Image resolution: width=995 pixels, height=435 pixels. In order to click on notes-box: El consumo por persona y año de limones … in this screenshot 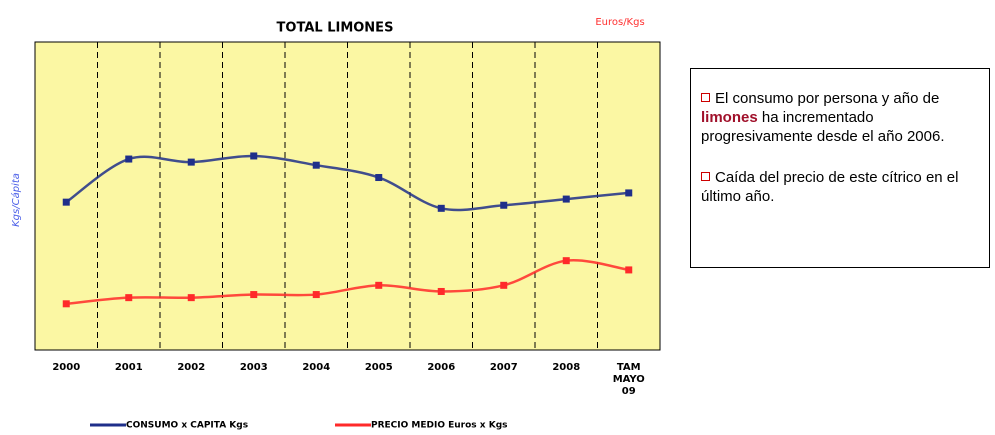, I will do `click(840, 168)`.